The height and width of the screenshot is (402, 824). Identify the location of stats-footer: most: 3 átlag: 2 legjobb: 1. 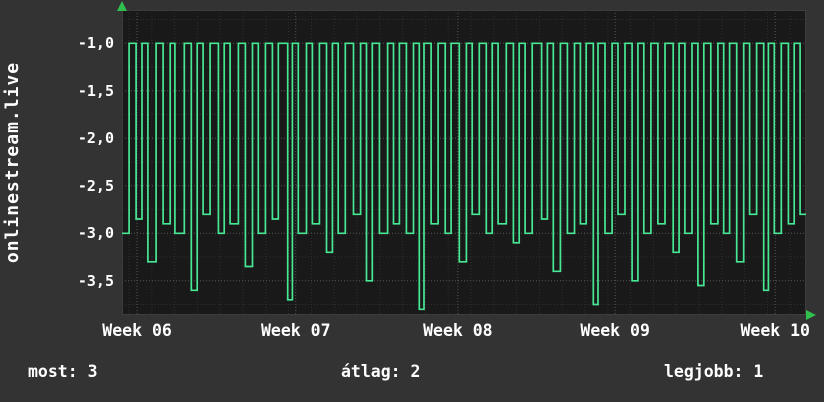
(412, 375).